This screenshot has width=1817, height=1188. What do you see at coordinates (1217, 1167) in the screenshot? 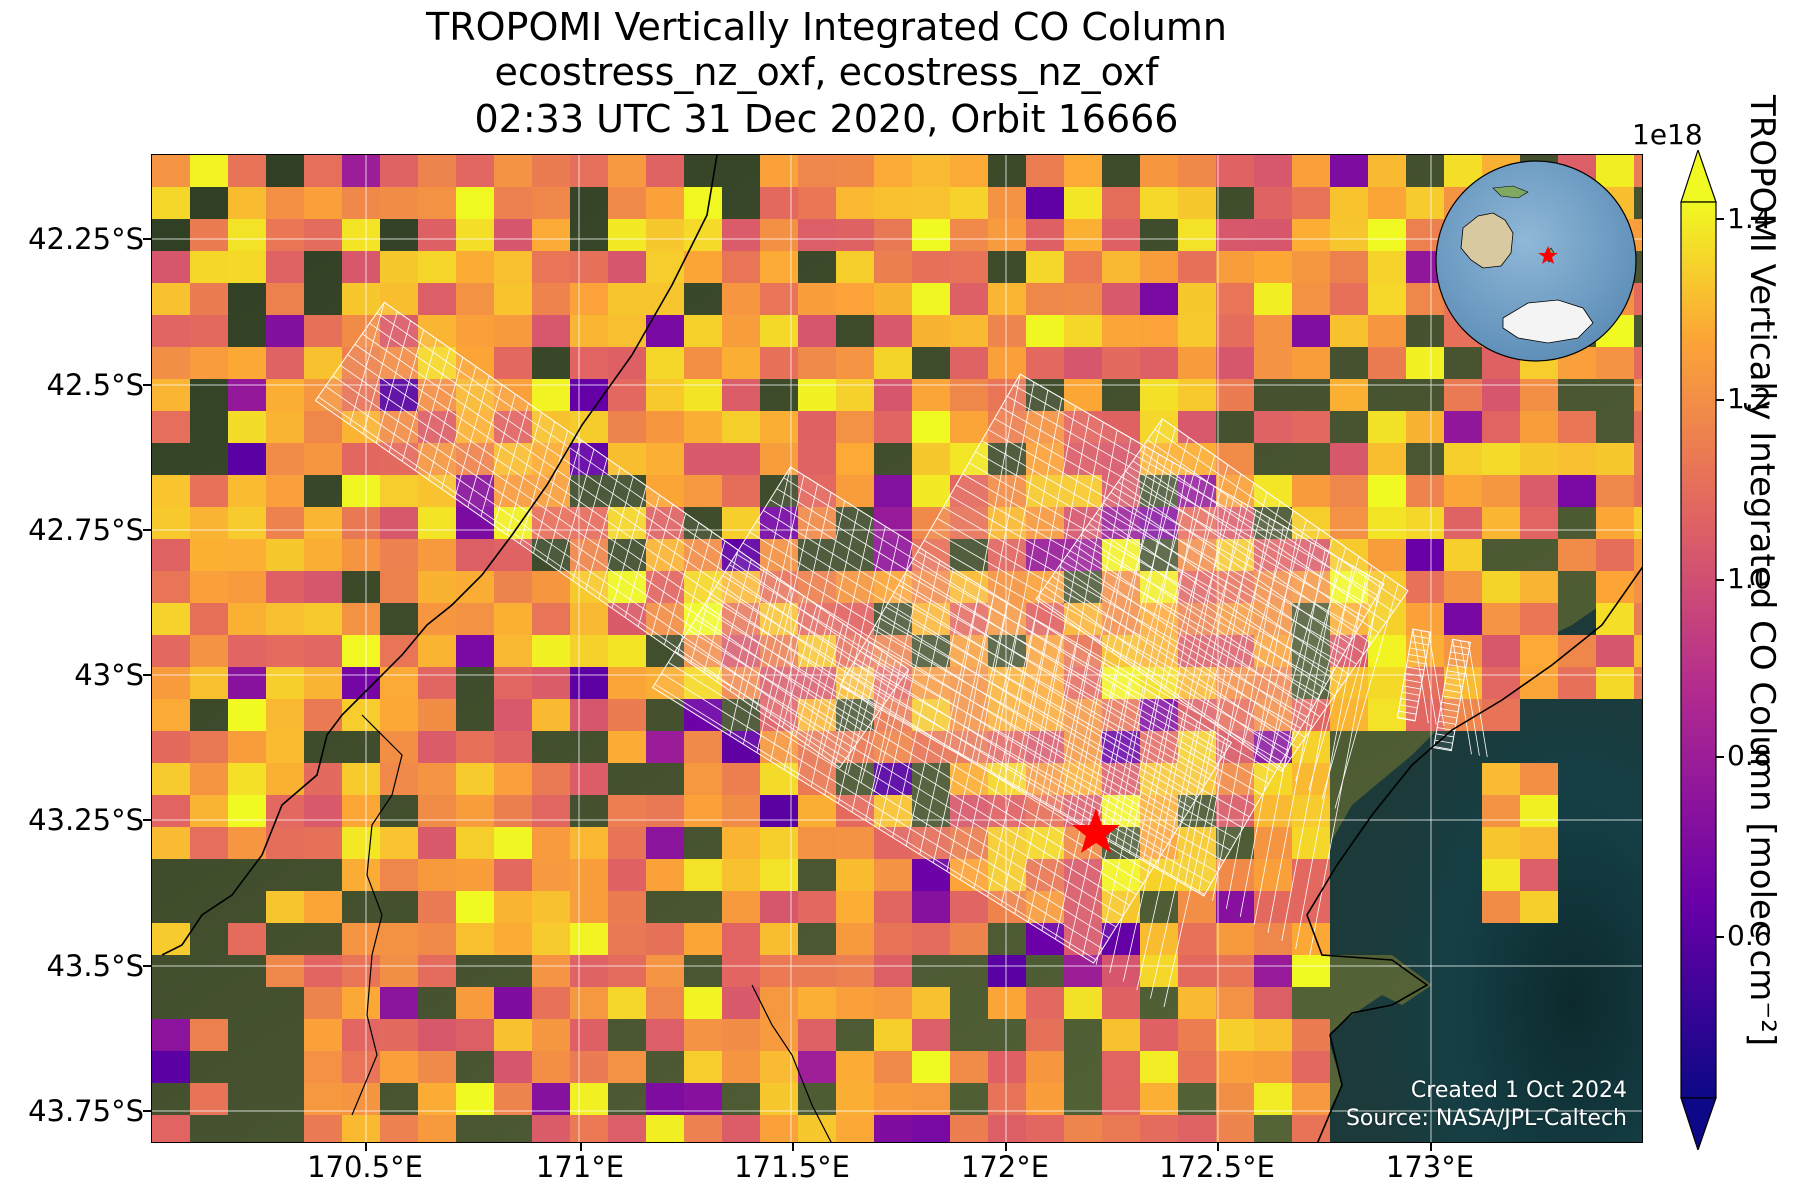
I see `lon-label-172-5: 172.5°E` at bounding box center [1217, 1167].